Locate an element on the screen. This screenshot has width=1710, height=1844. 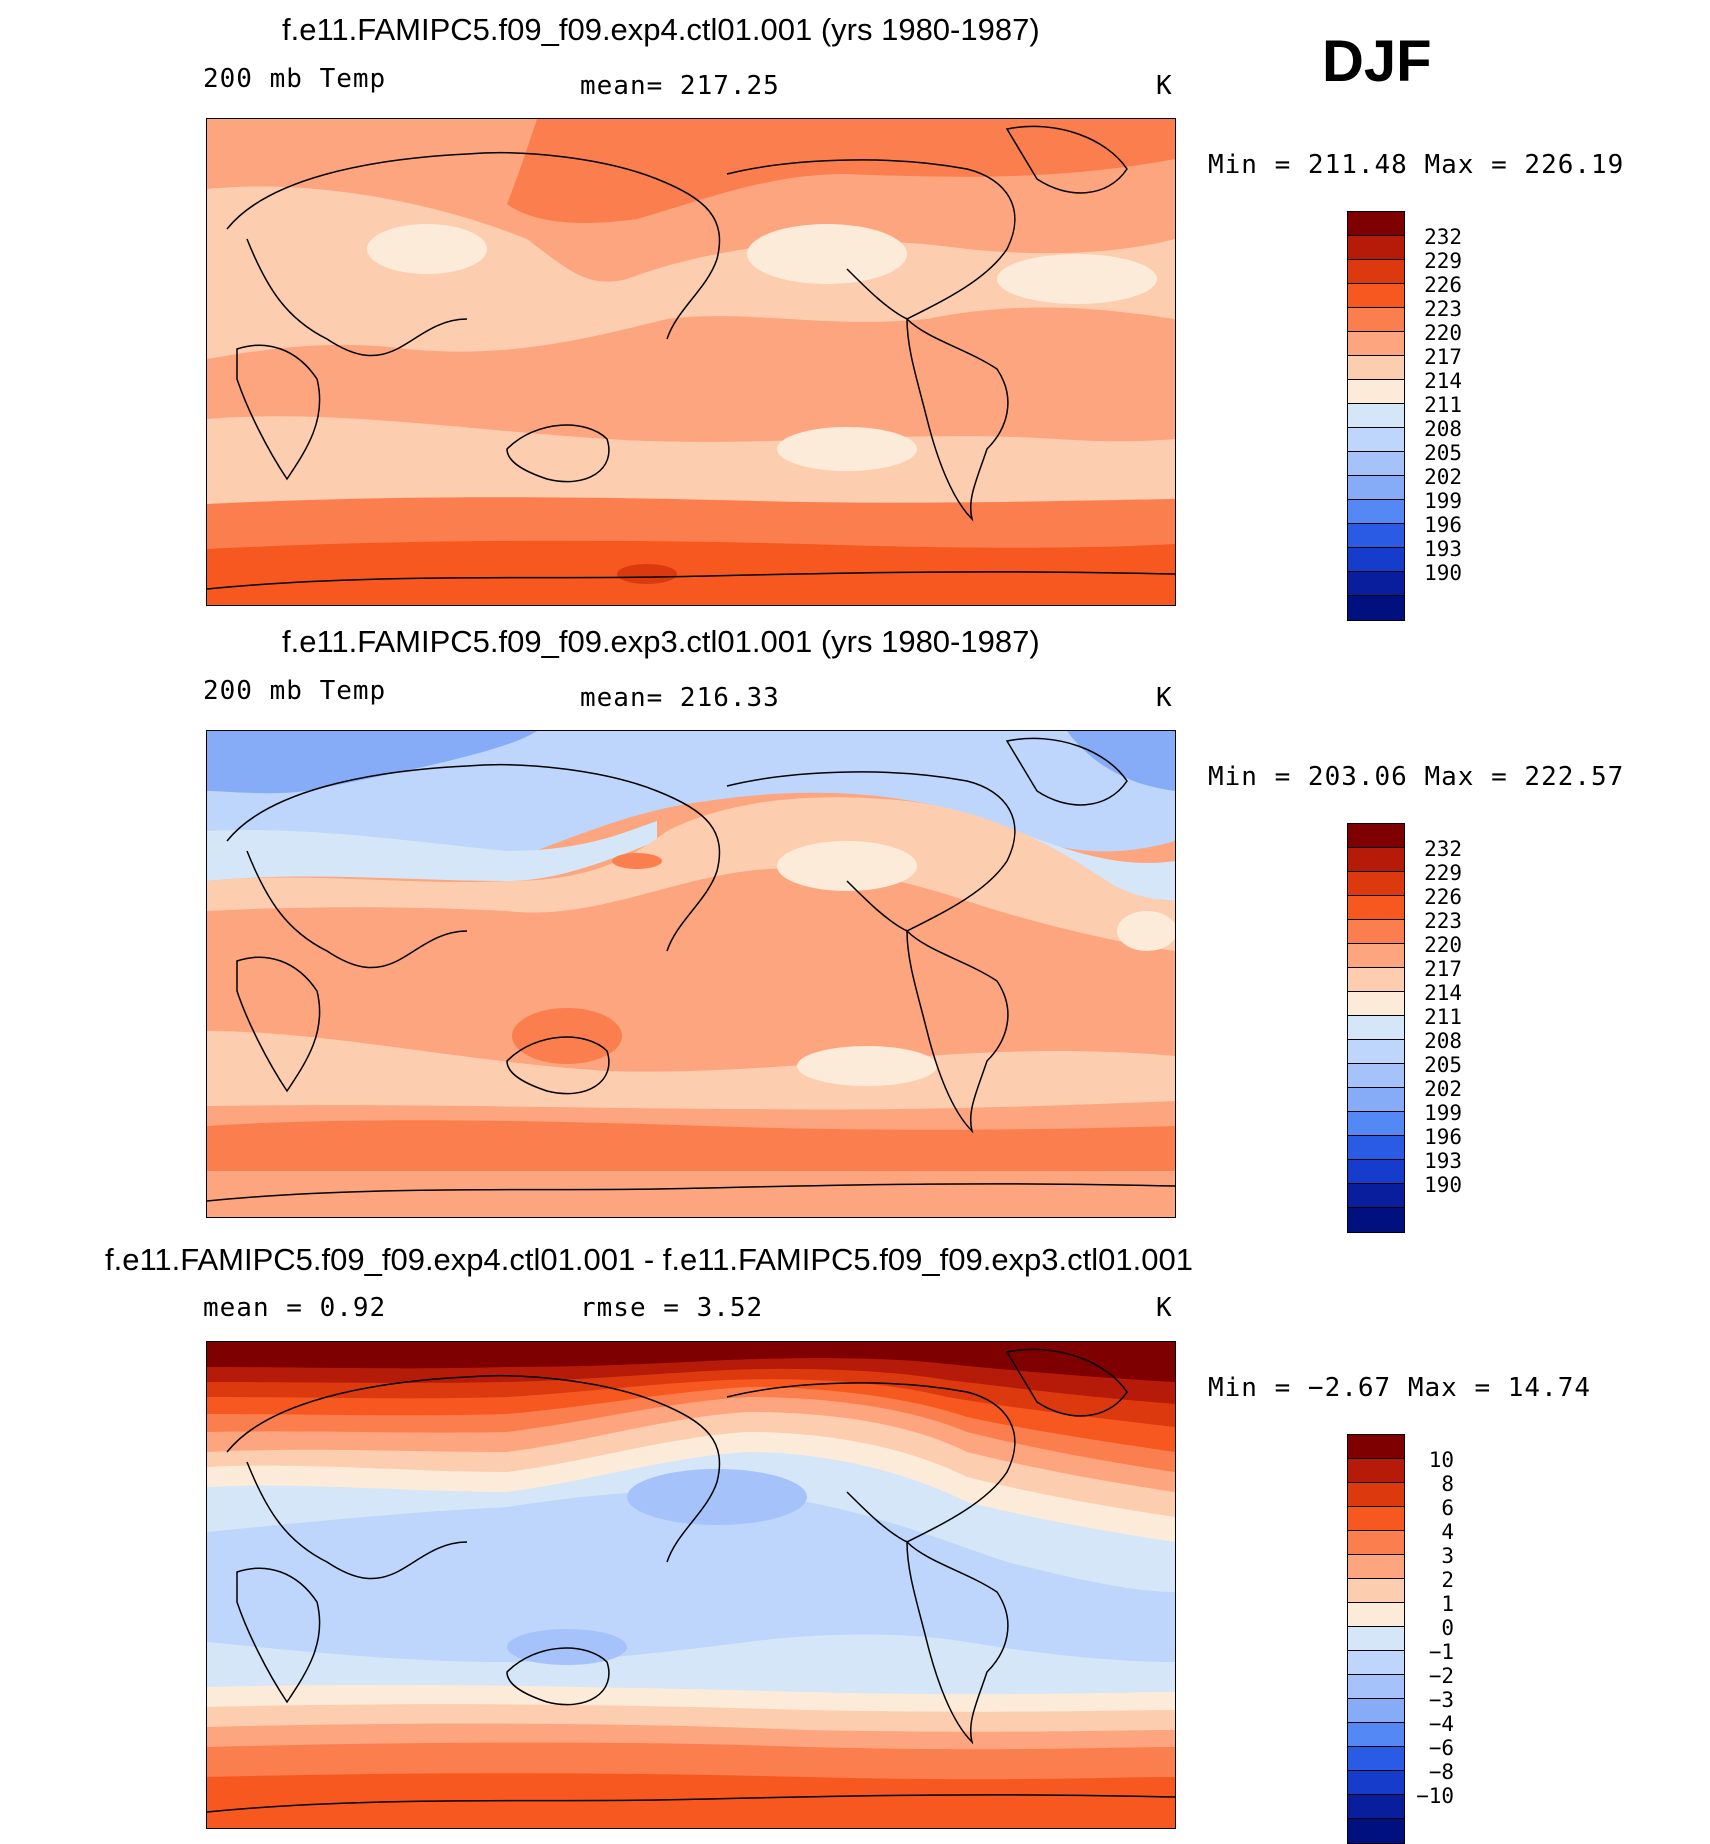
panel1-colorbar-label: 232 is located at coordinates (1443, 237).